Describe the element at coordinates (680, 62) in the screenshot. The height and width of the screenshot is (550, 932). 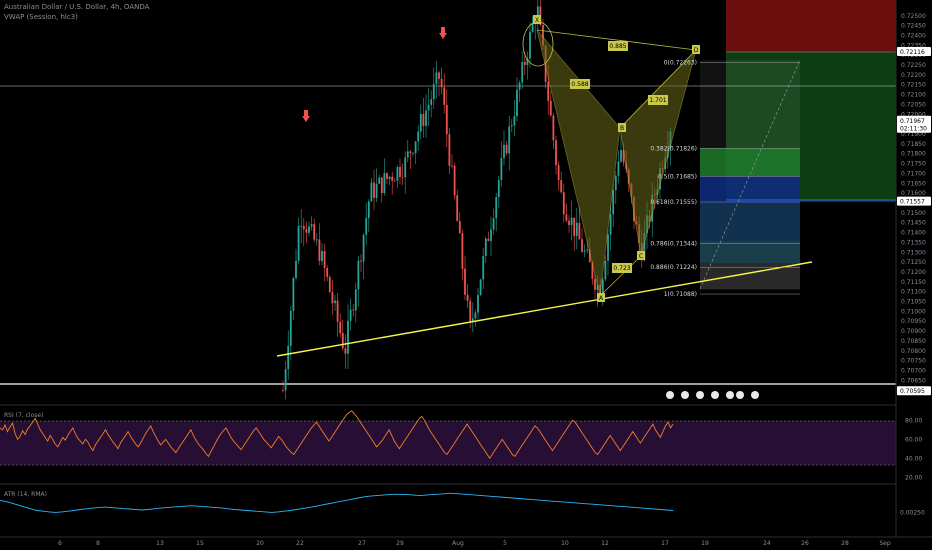
I see `fib-label: 0(0.72263)` at that location.